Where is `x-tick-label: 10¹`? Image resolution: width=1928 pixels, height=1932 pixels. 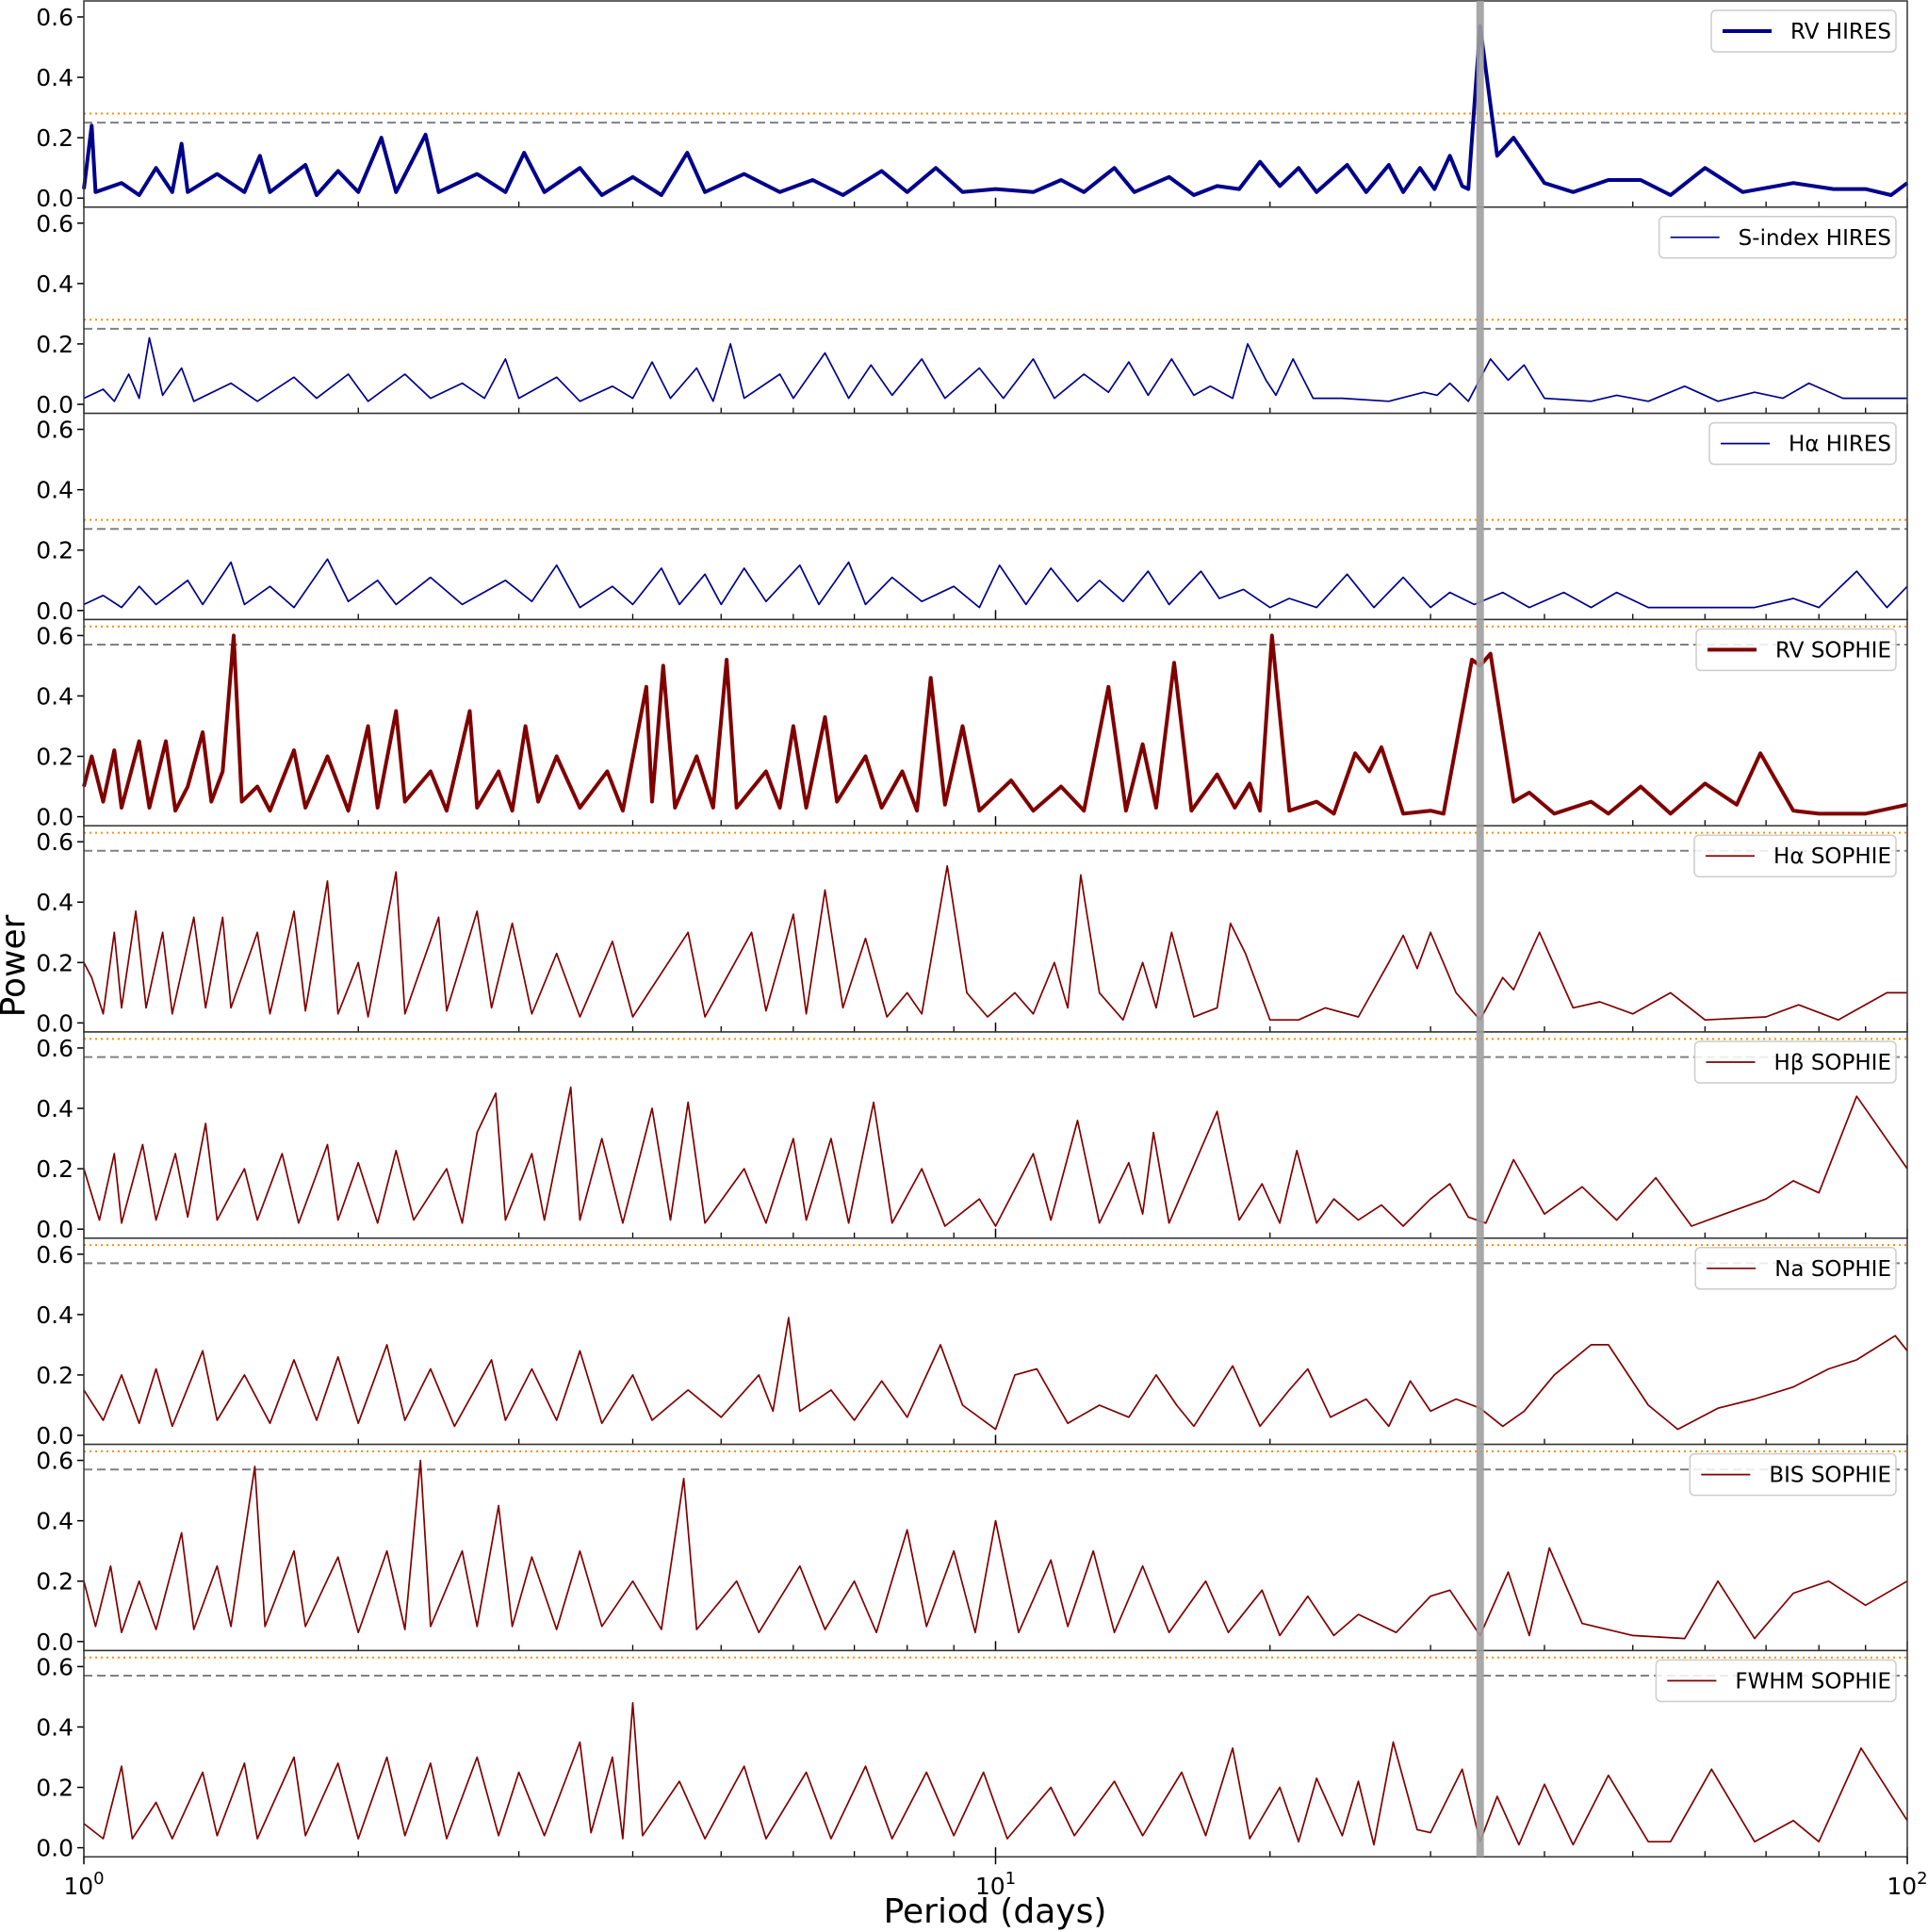
x-tick-label: 10¹ is located at coordinates (996, 1884).